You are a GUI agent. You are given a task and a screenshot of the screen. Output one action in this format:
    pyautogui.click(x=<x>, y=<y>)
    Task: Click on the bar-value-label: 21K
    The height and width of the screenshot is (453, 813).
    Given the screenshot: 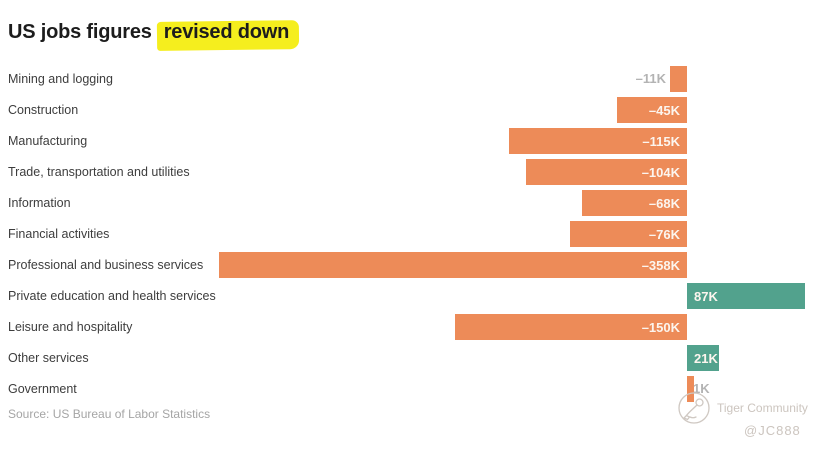 What is the action you would take?
    pyautogui.click(x=706, y=358)
    